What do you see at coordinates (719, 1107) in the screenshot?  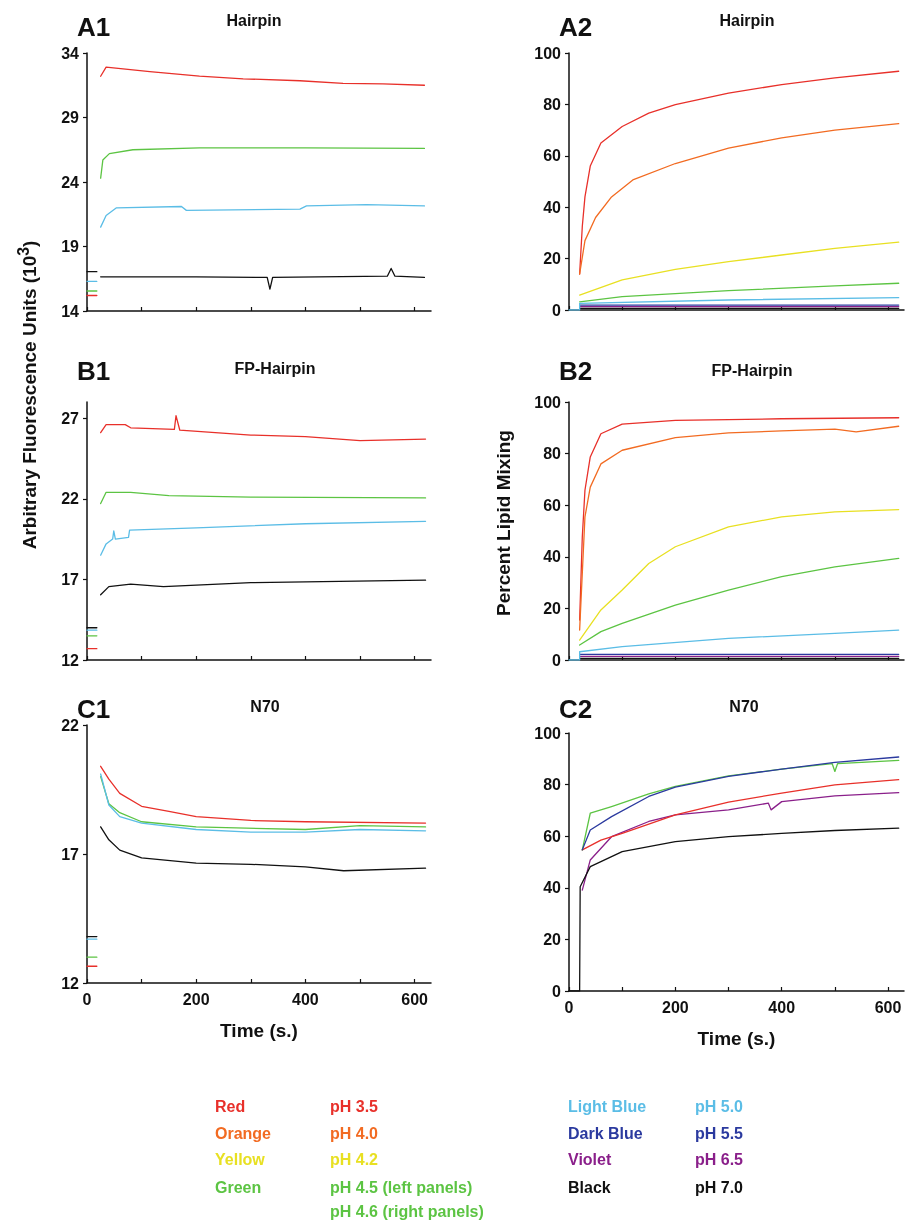 I see `text: pH 5.0` at bounding box center [719, 1107].